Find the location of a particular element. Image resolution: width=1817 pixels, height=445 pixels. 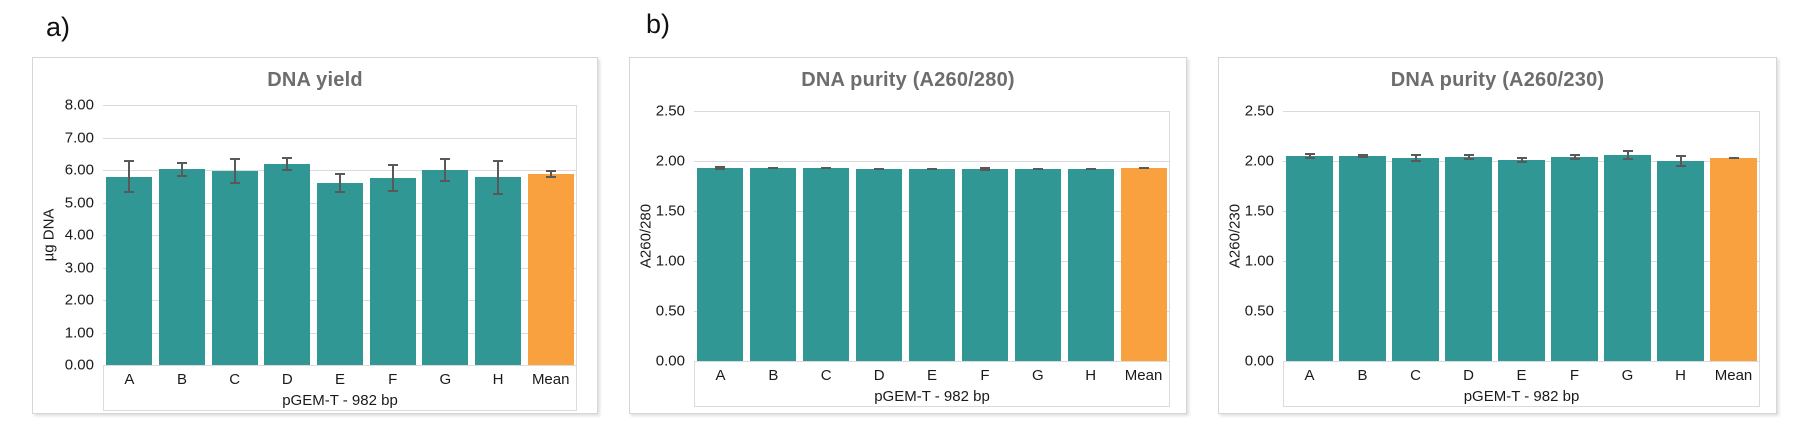

y-axis-tick-label: 8.00 is located at coordinates (79, 105).